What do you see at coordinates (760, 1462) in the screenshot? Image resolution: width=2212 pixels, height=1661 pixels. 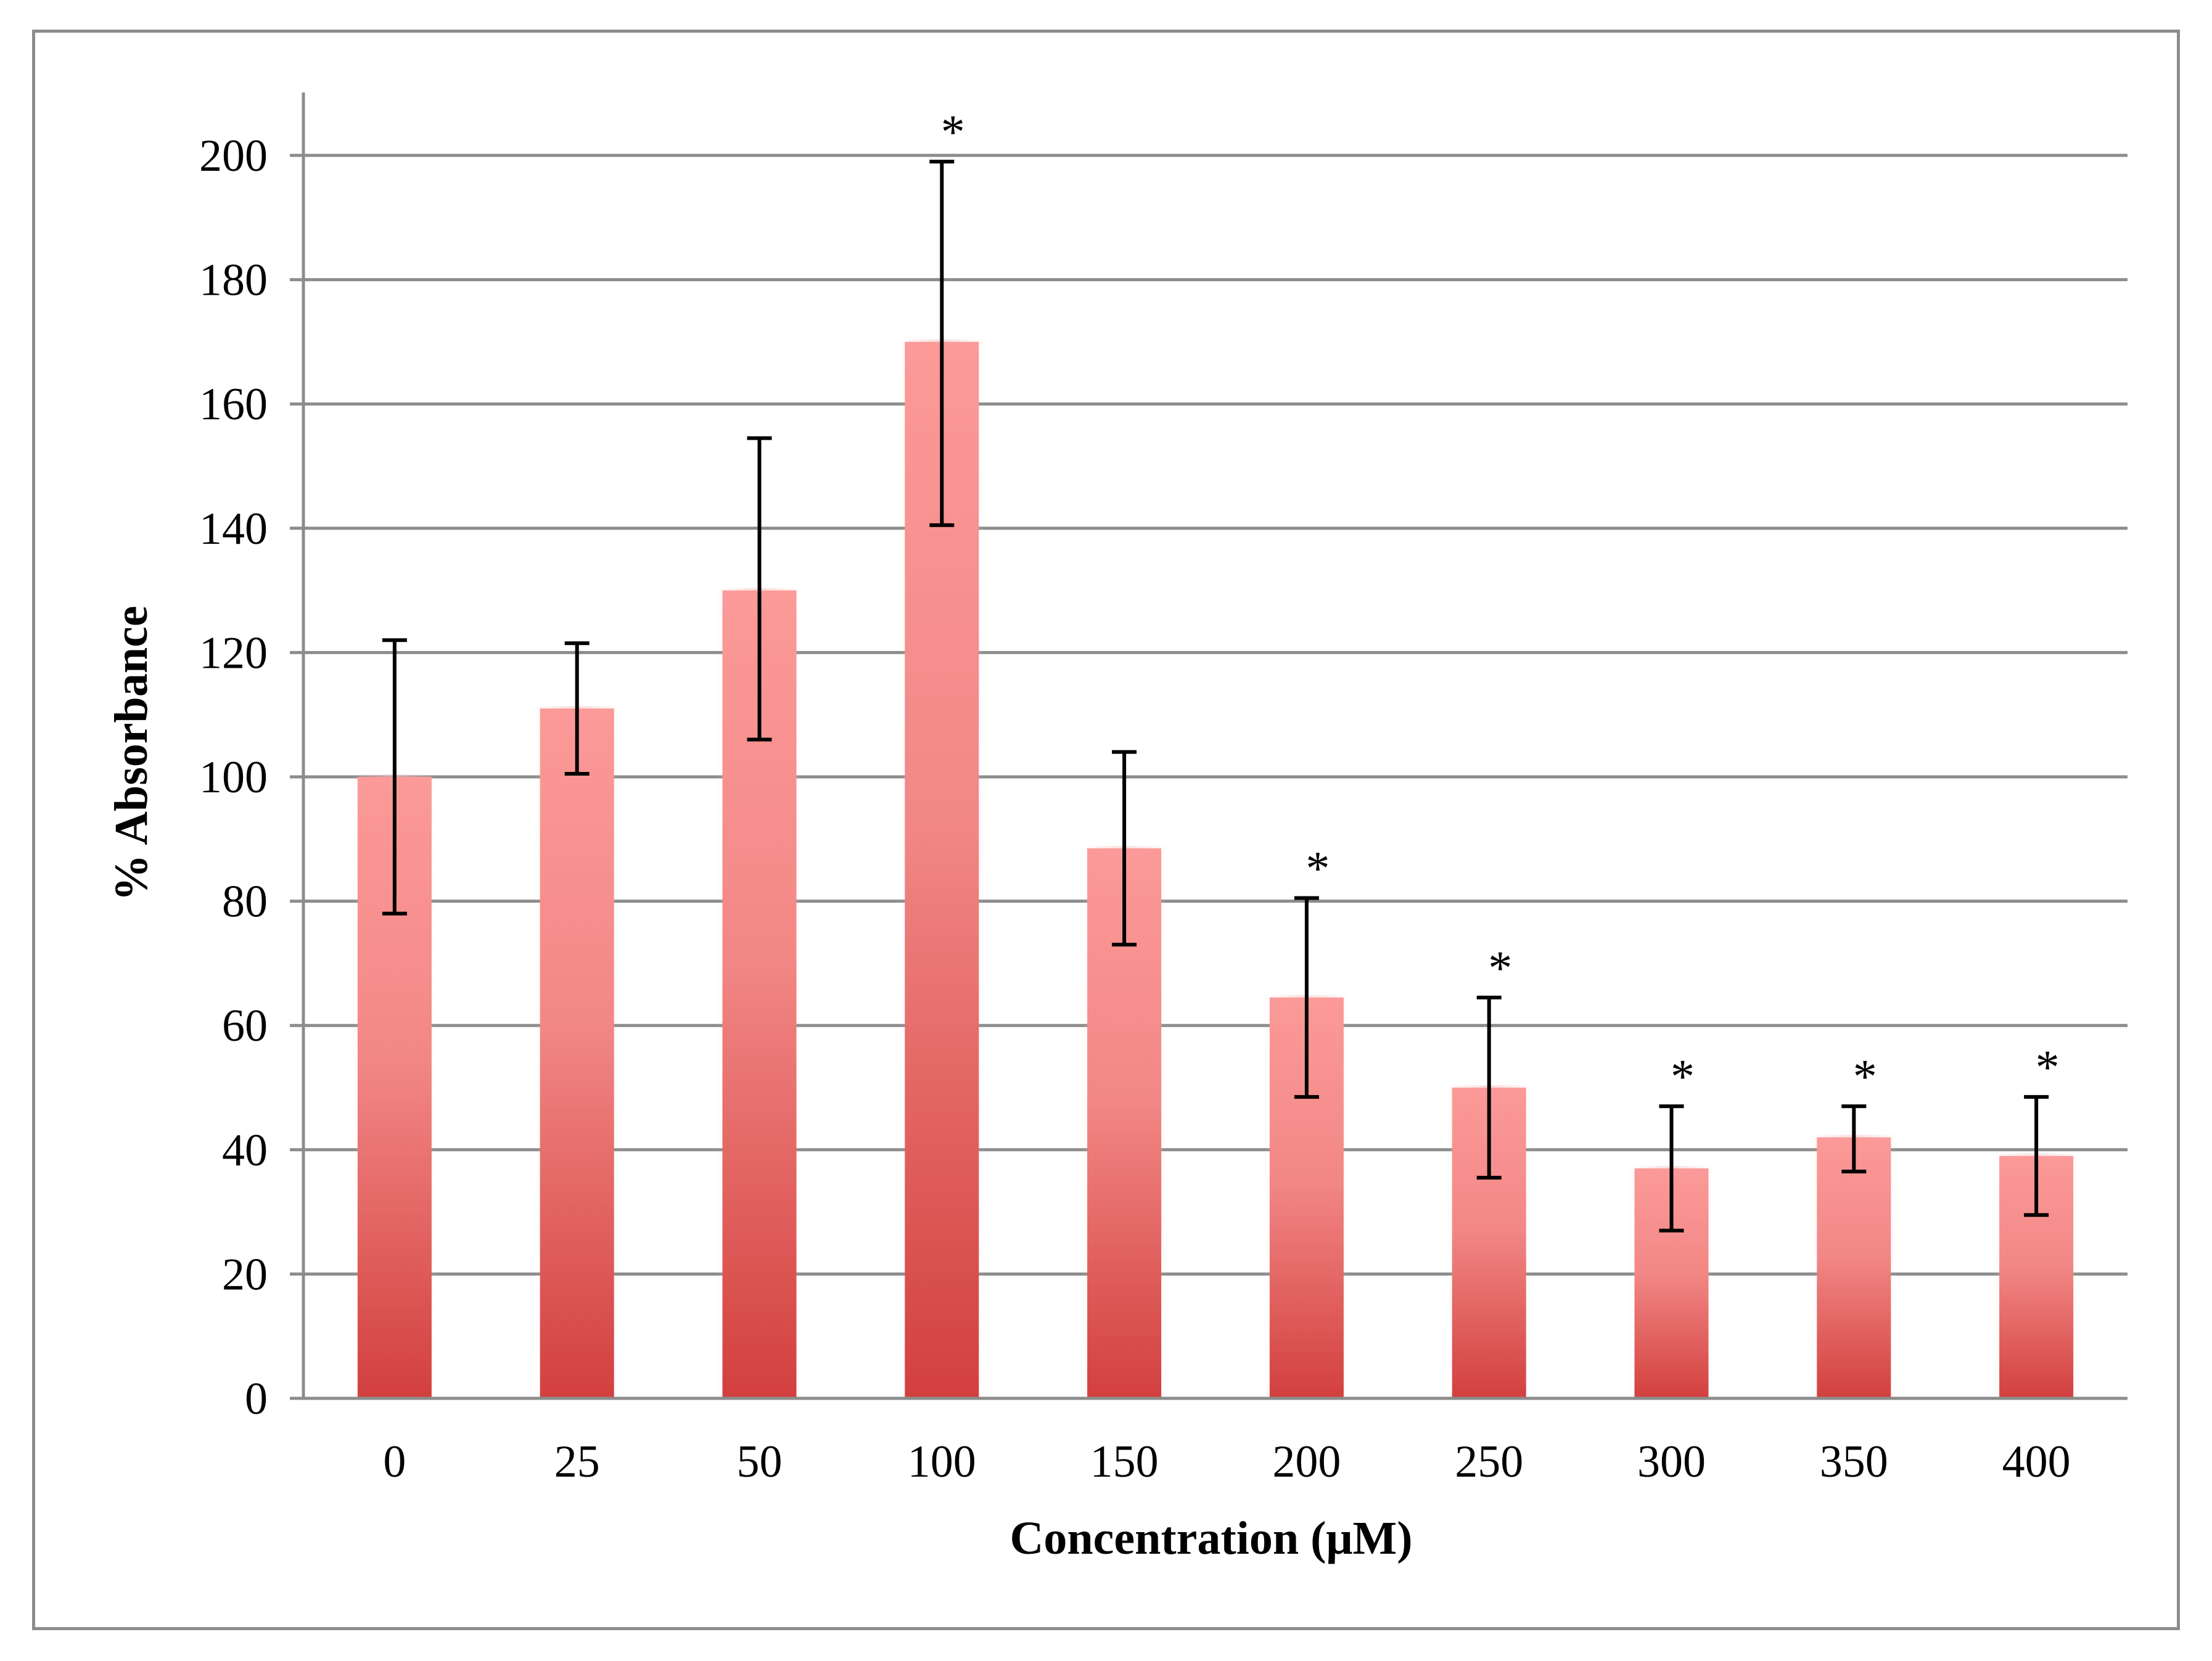 I see `x-tick-label: 50` at bounding box center [760, 1462].